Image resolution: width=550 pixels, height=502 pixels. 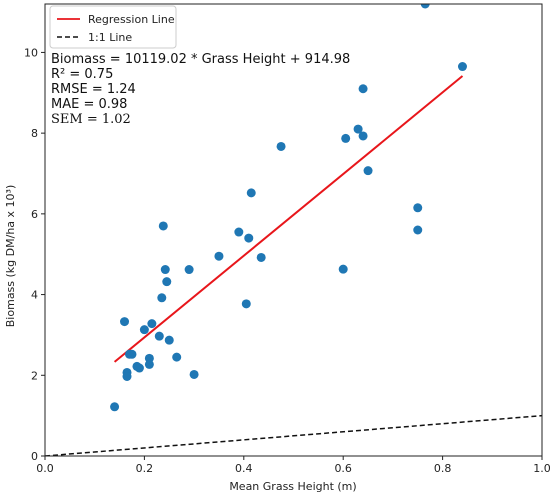 I want to click on y-tick-label: 0, so click(x=34, y=456).